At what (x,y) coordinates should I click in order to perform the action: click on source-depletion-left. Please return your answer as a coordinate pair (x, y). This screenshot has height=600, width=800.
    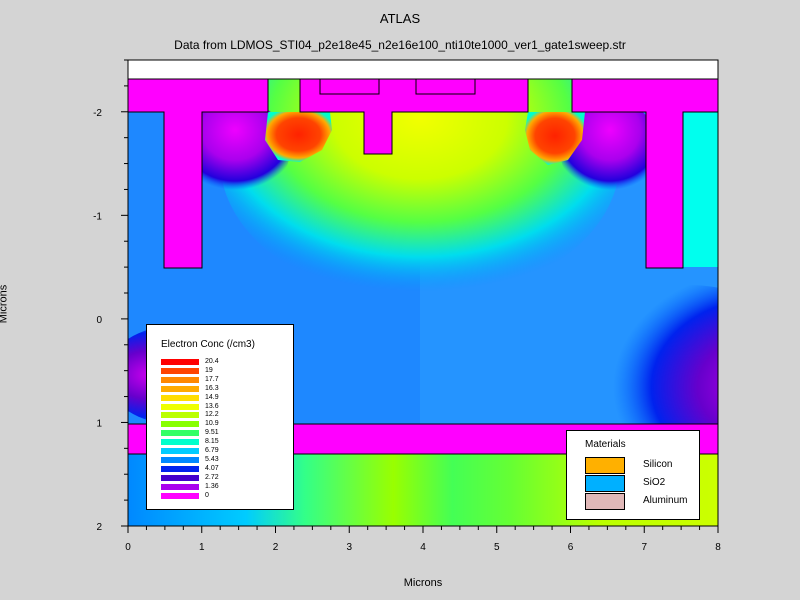
    Looking at the image, I should click on (235, 150).